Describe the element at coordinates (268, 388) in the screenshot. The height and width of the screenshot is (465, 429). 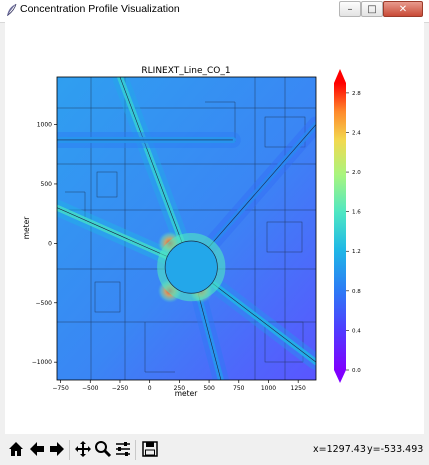
I see `x-tick-label: 1000` at that location.